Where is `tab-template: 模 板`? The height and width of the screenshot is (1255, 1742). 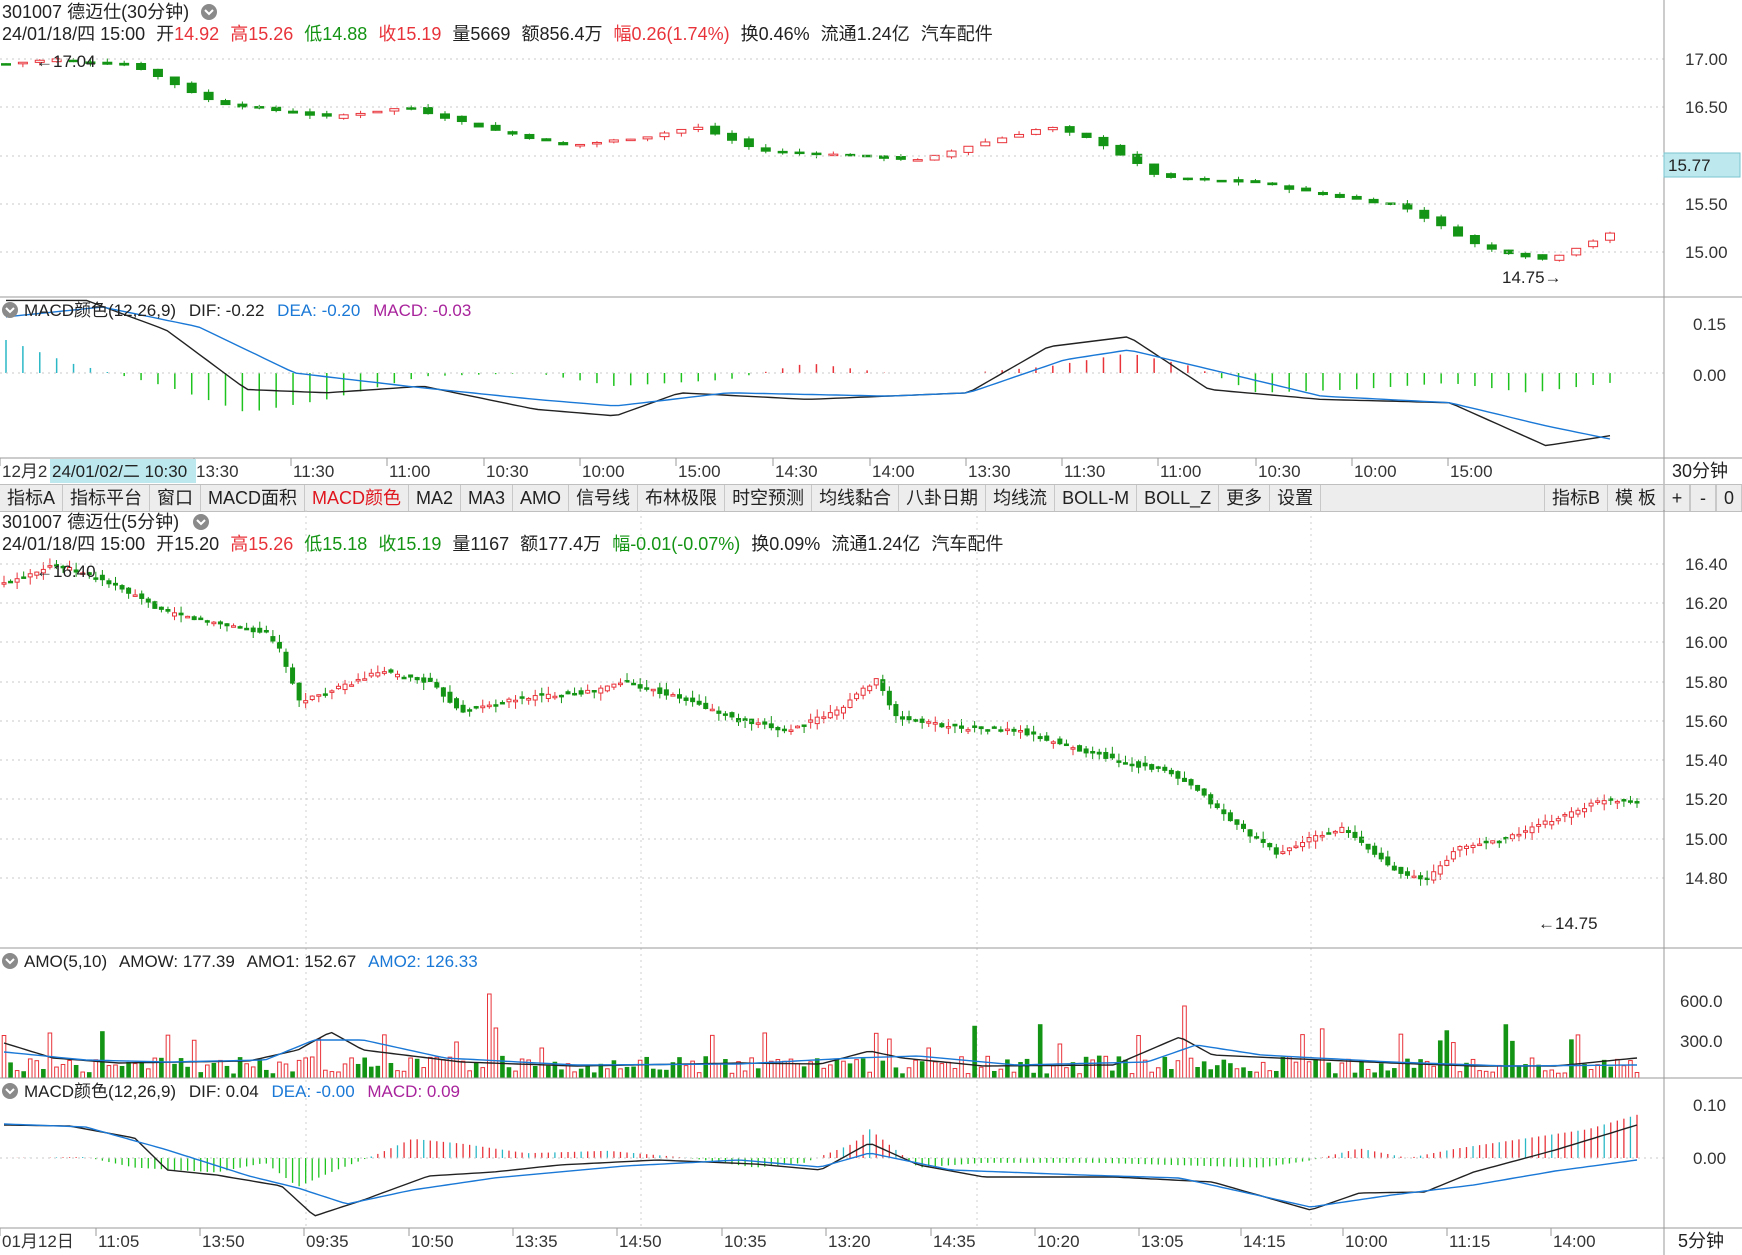 tab-template: 模 板 is located at coordinates (1636, 498).